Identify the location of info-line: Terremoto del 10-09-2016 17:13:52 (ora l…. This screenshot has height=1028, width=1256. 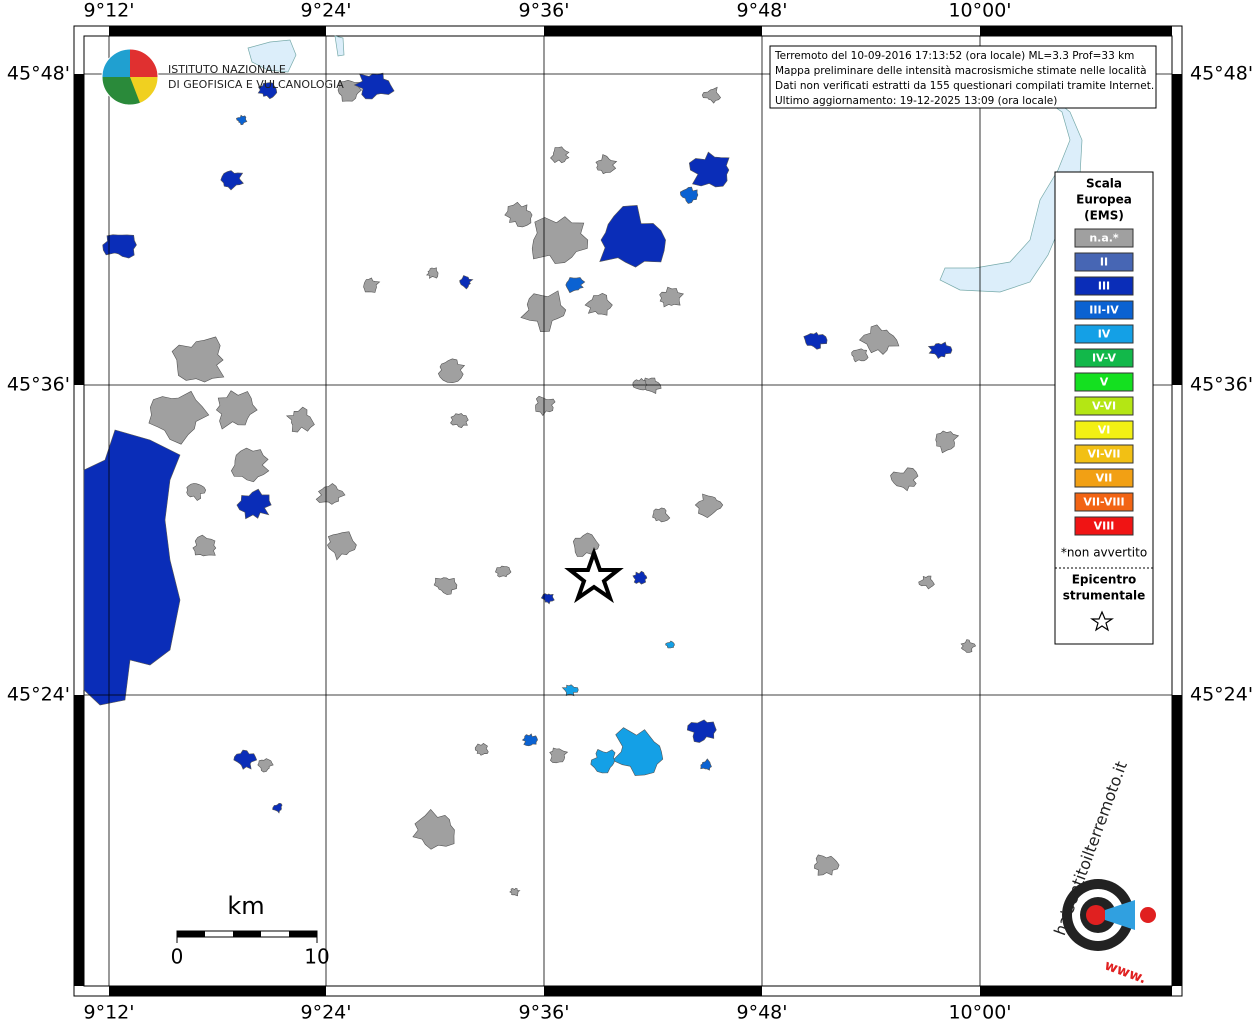
(954, 56).